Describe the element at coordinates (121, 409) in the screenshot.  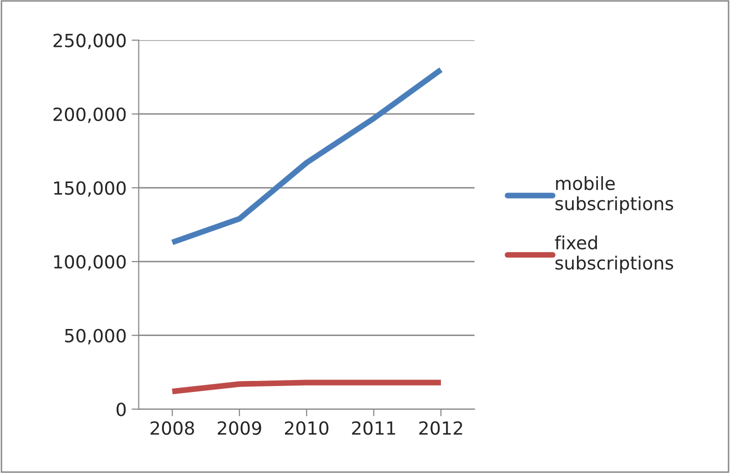
I see `y-tick-label: 0` at that location.